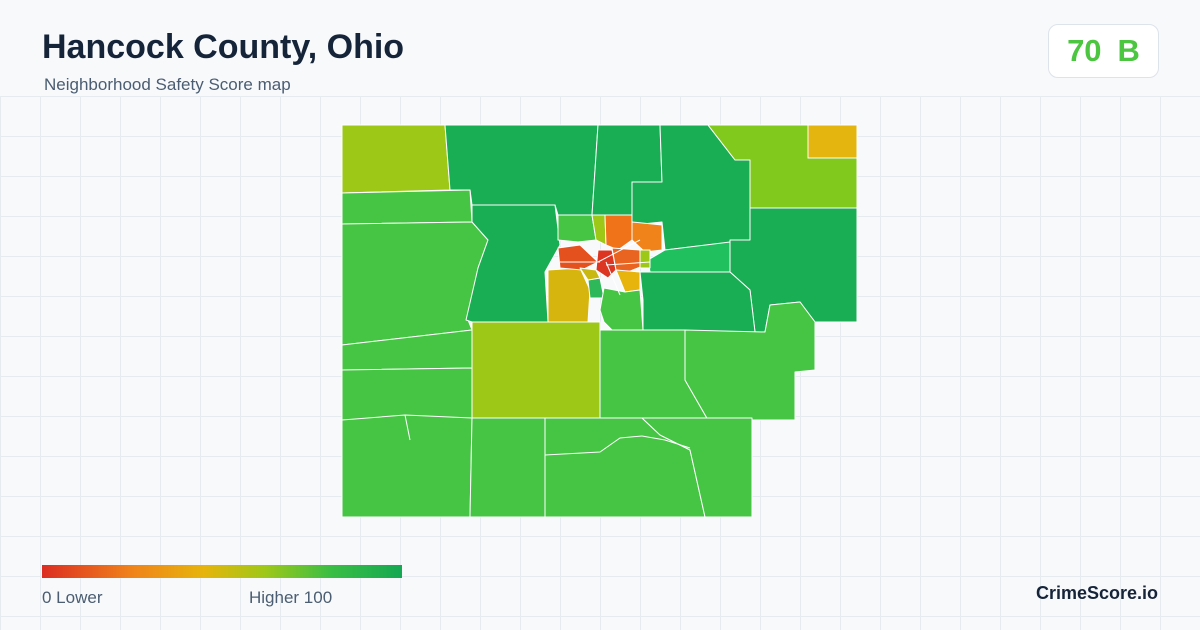 The image size is (1200, 630). What do you see at coordinates (407, 466) in the screenshot?
I see `tract-southwest` at bounding box center [407, 466].